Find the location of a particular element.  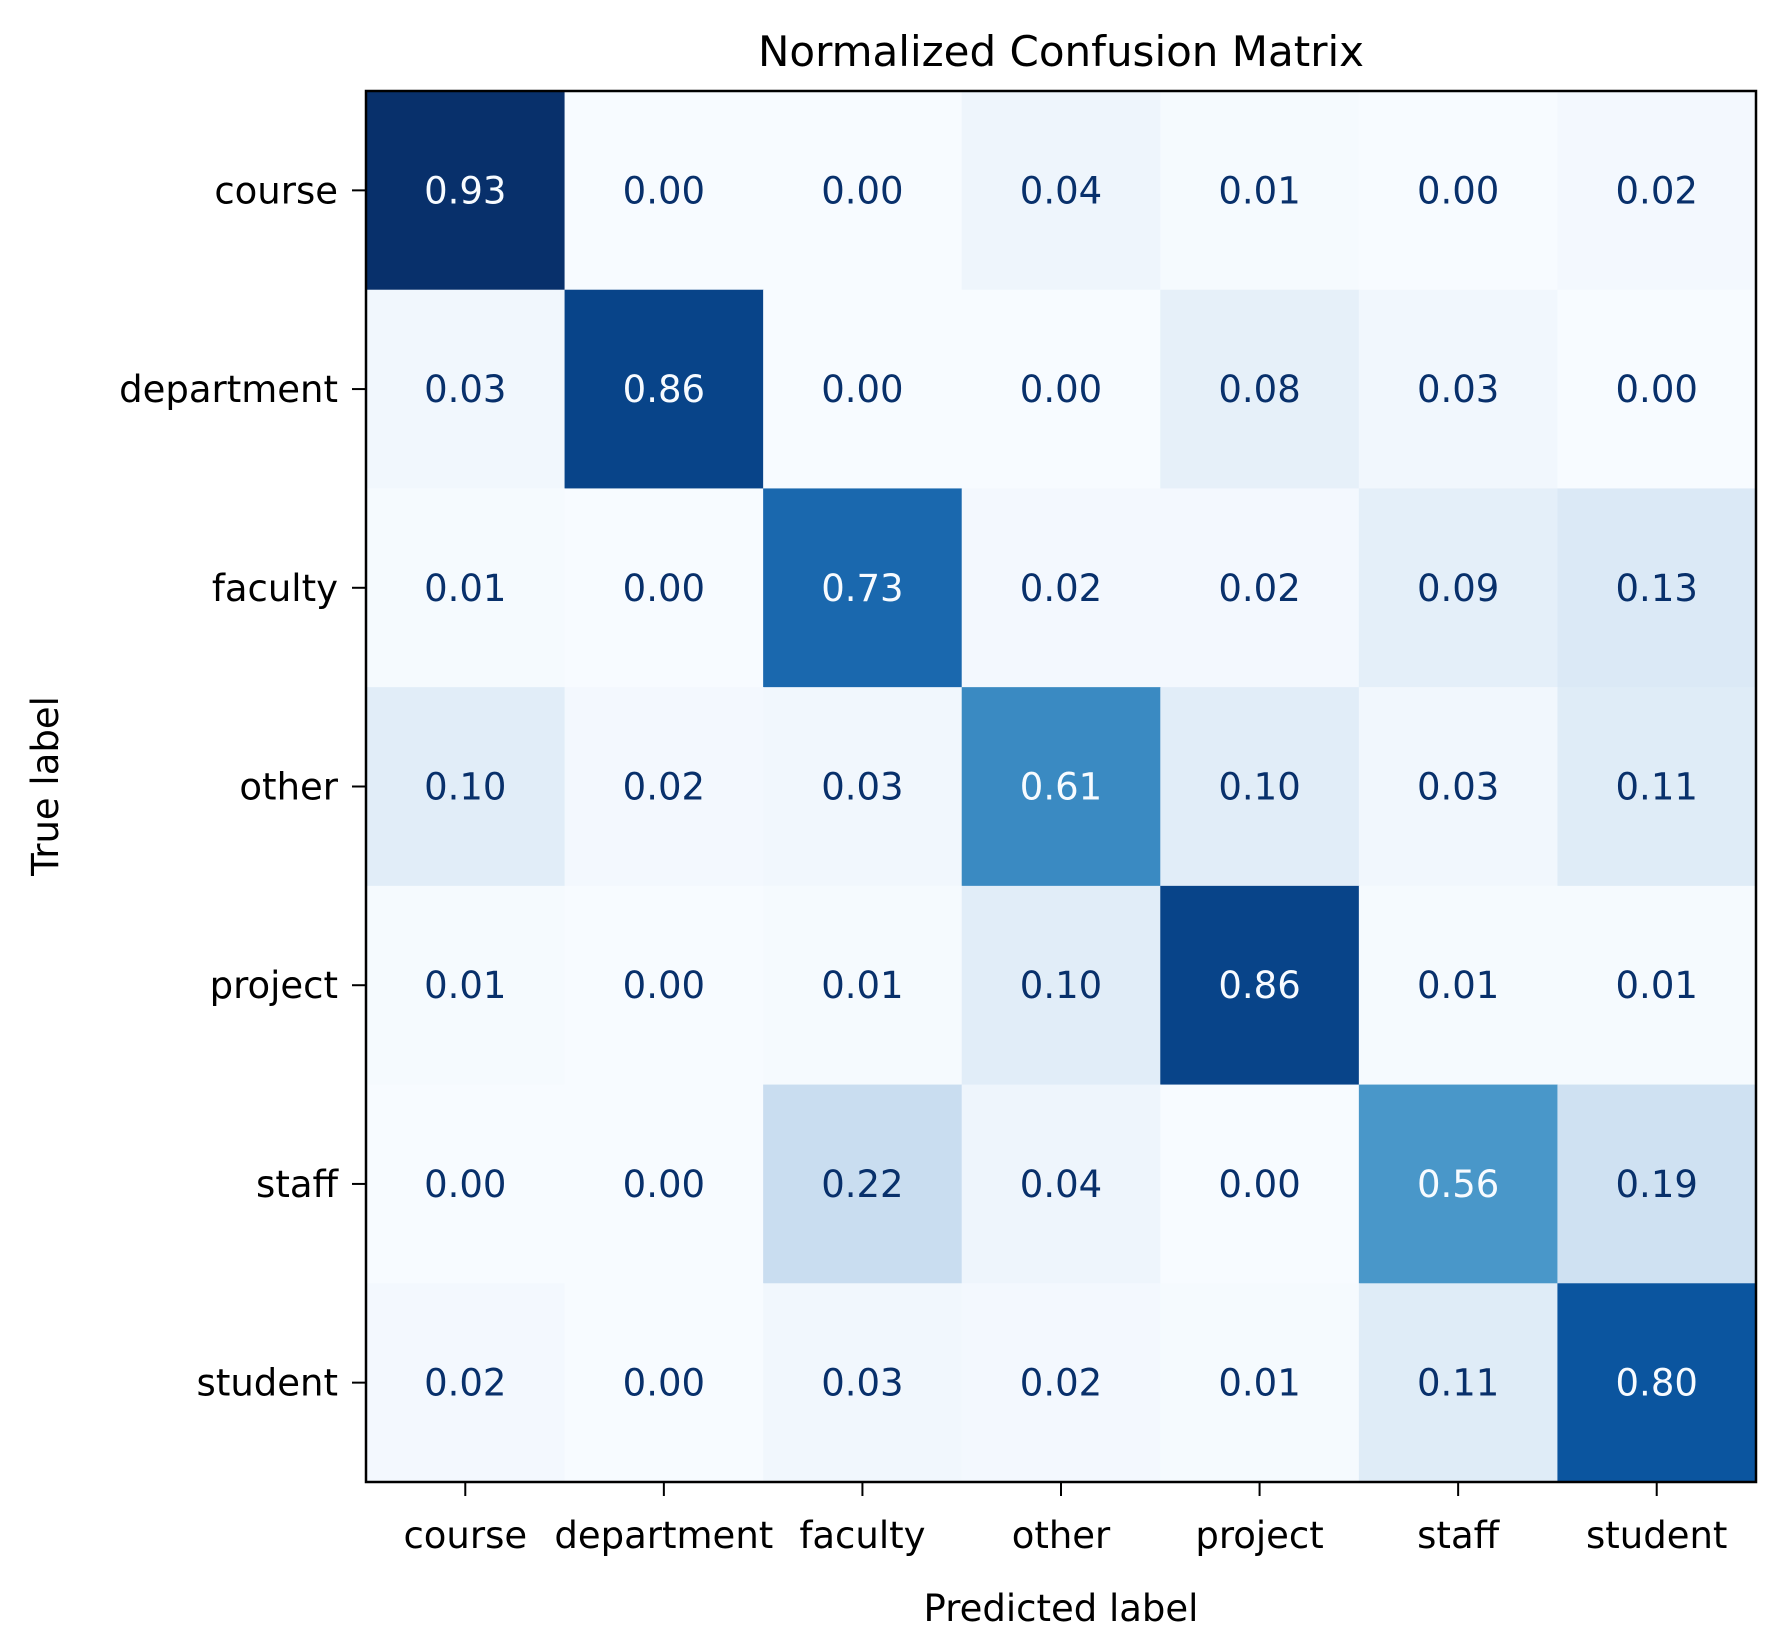

x-tick-label-other: other is located at coordinates (1061, 1535).